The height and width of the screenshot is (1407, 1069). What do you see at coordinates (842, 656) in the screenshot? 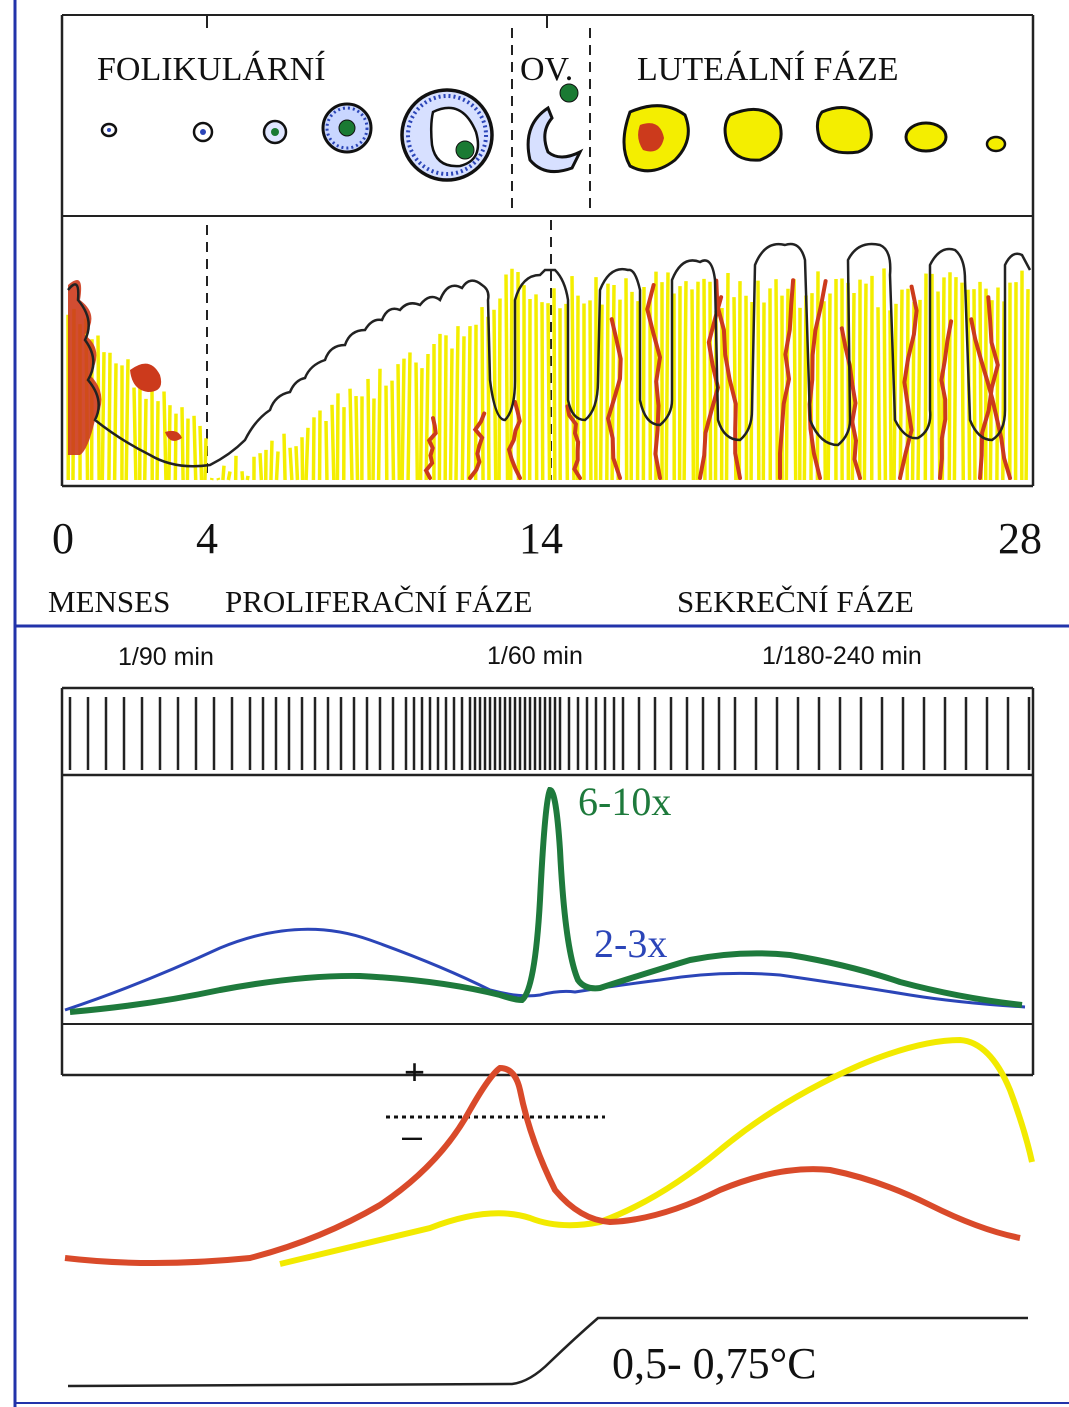
I see `pulse-freq-luteal: 1/180-240 min` at bounding box center [842, 656].